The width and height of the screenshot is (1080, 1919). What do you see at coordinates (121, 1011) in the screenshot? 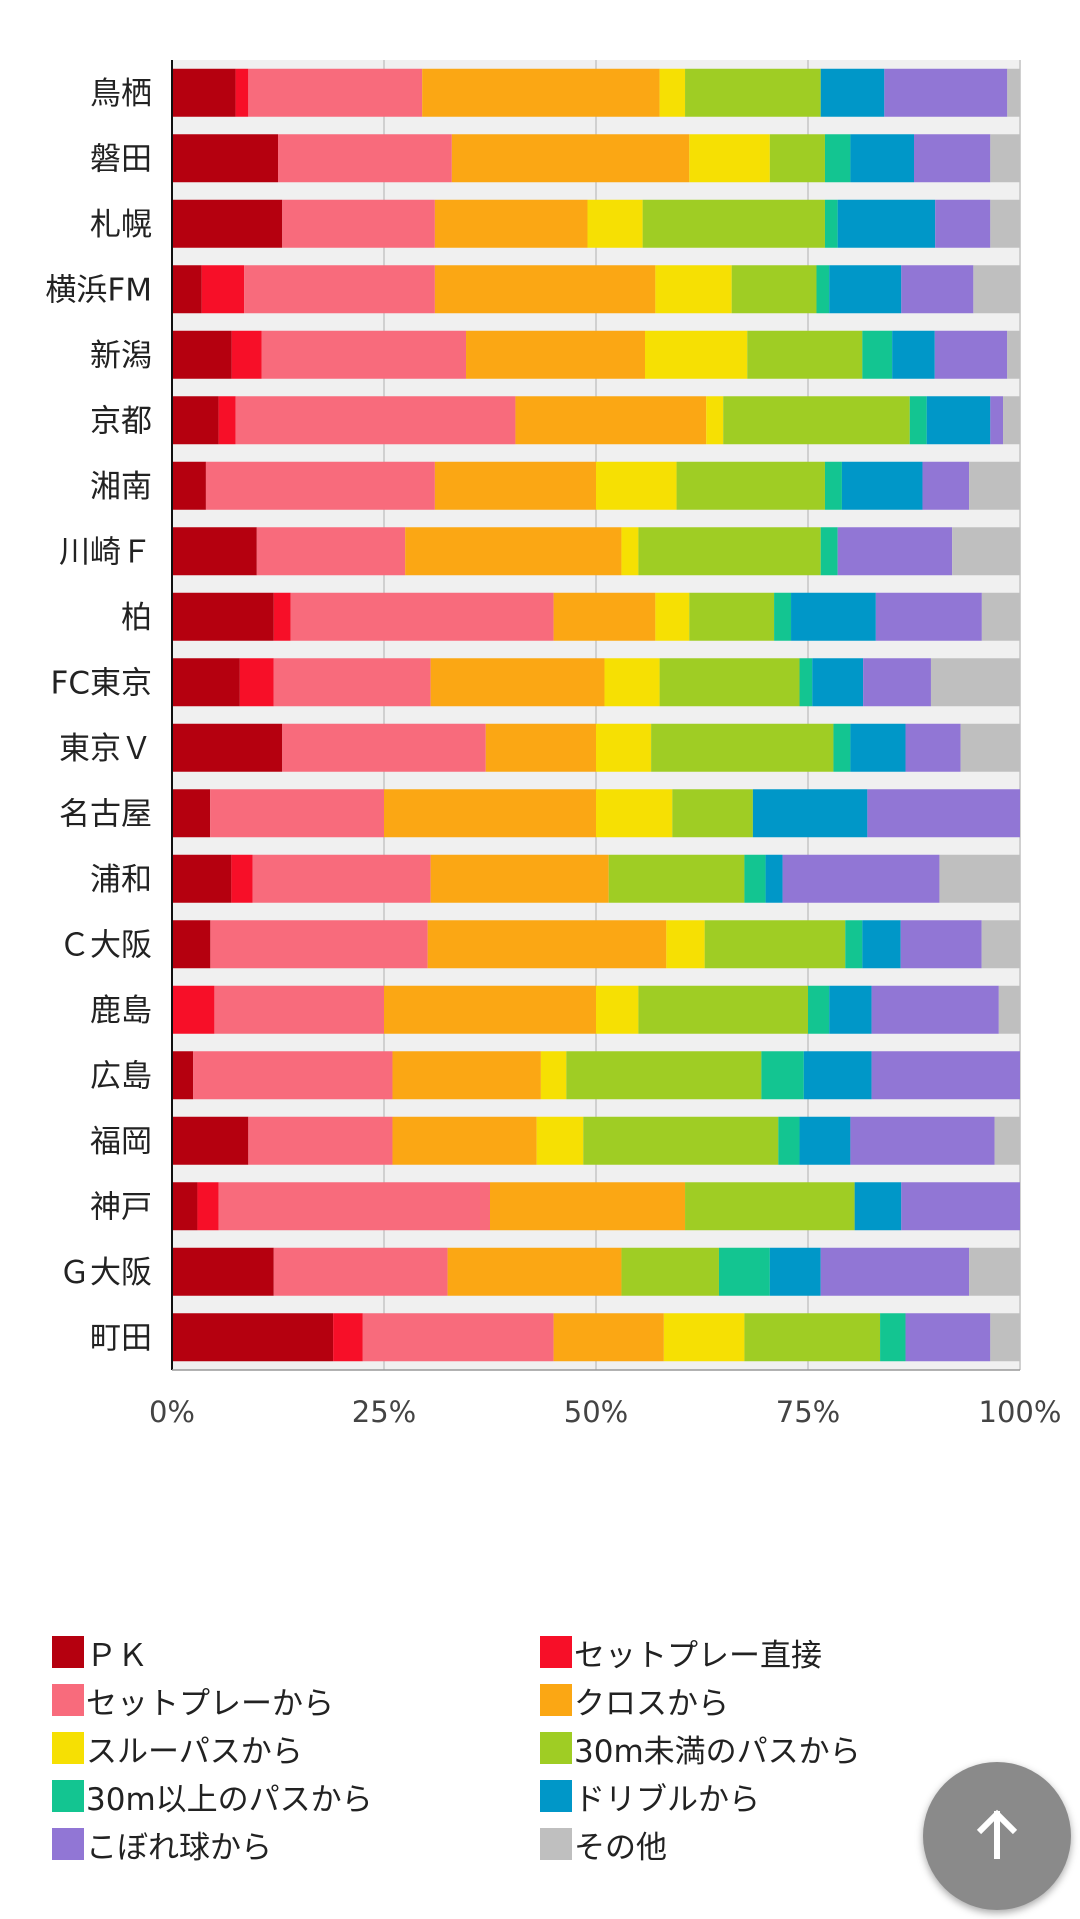
I see `category-label: 鹿島` at bounding box center [121, 1011].